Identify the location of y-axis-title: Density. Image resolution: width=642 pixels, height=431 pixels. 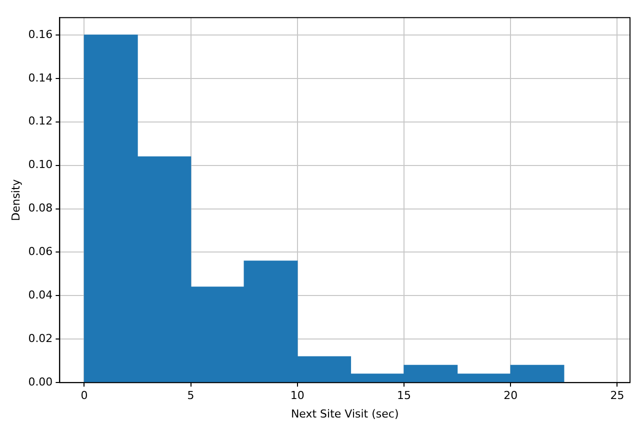
(15, 200).